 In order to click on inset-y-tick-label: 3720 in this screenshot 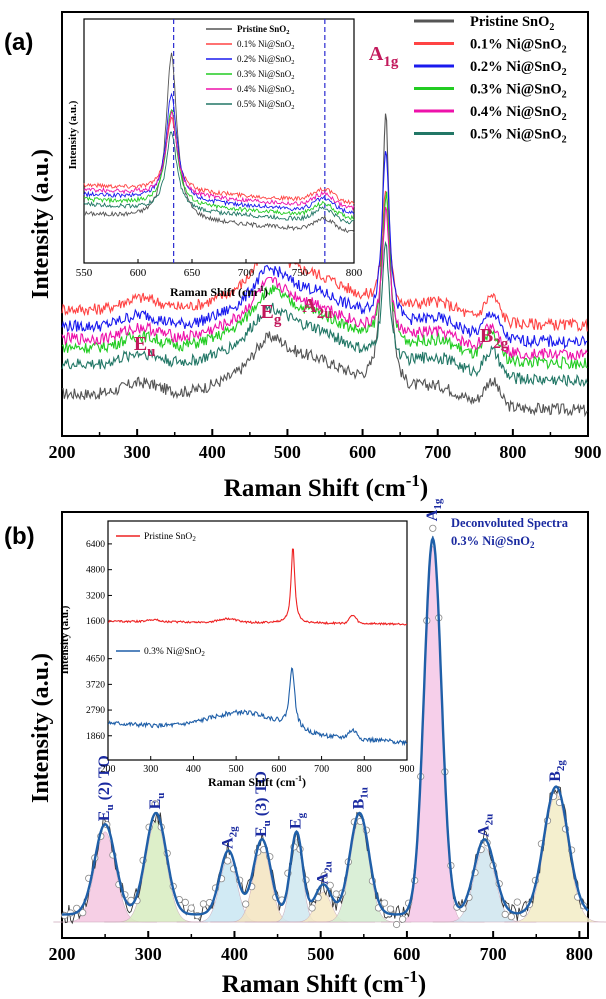, I will do `click(95, 685)`.